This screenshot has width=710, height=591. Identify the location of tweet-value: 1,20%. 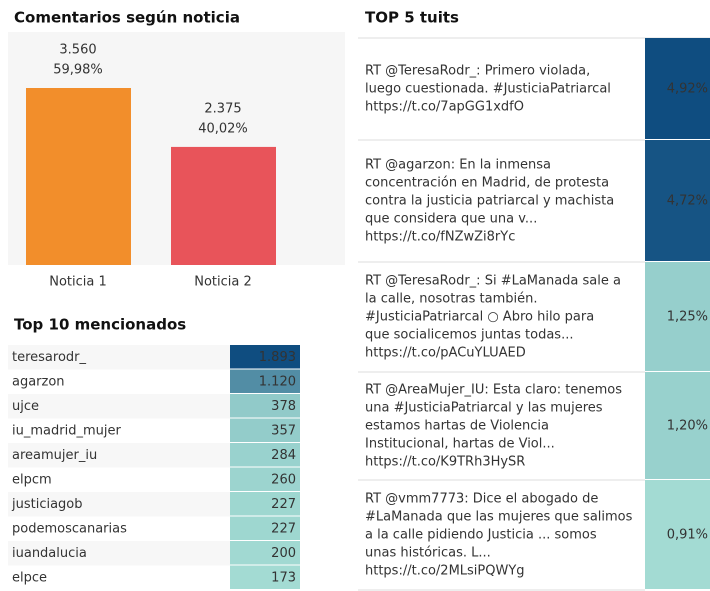
(687, 426).